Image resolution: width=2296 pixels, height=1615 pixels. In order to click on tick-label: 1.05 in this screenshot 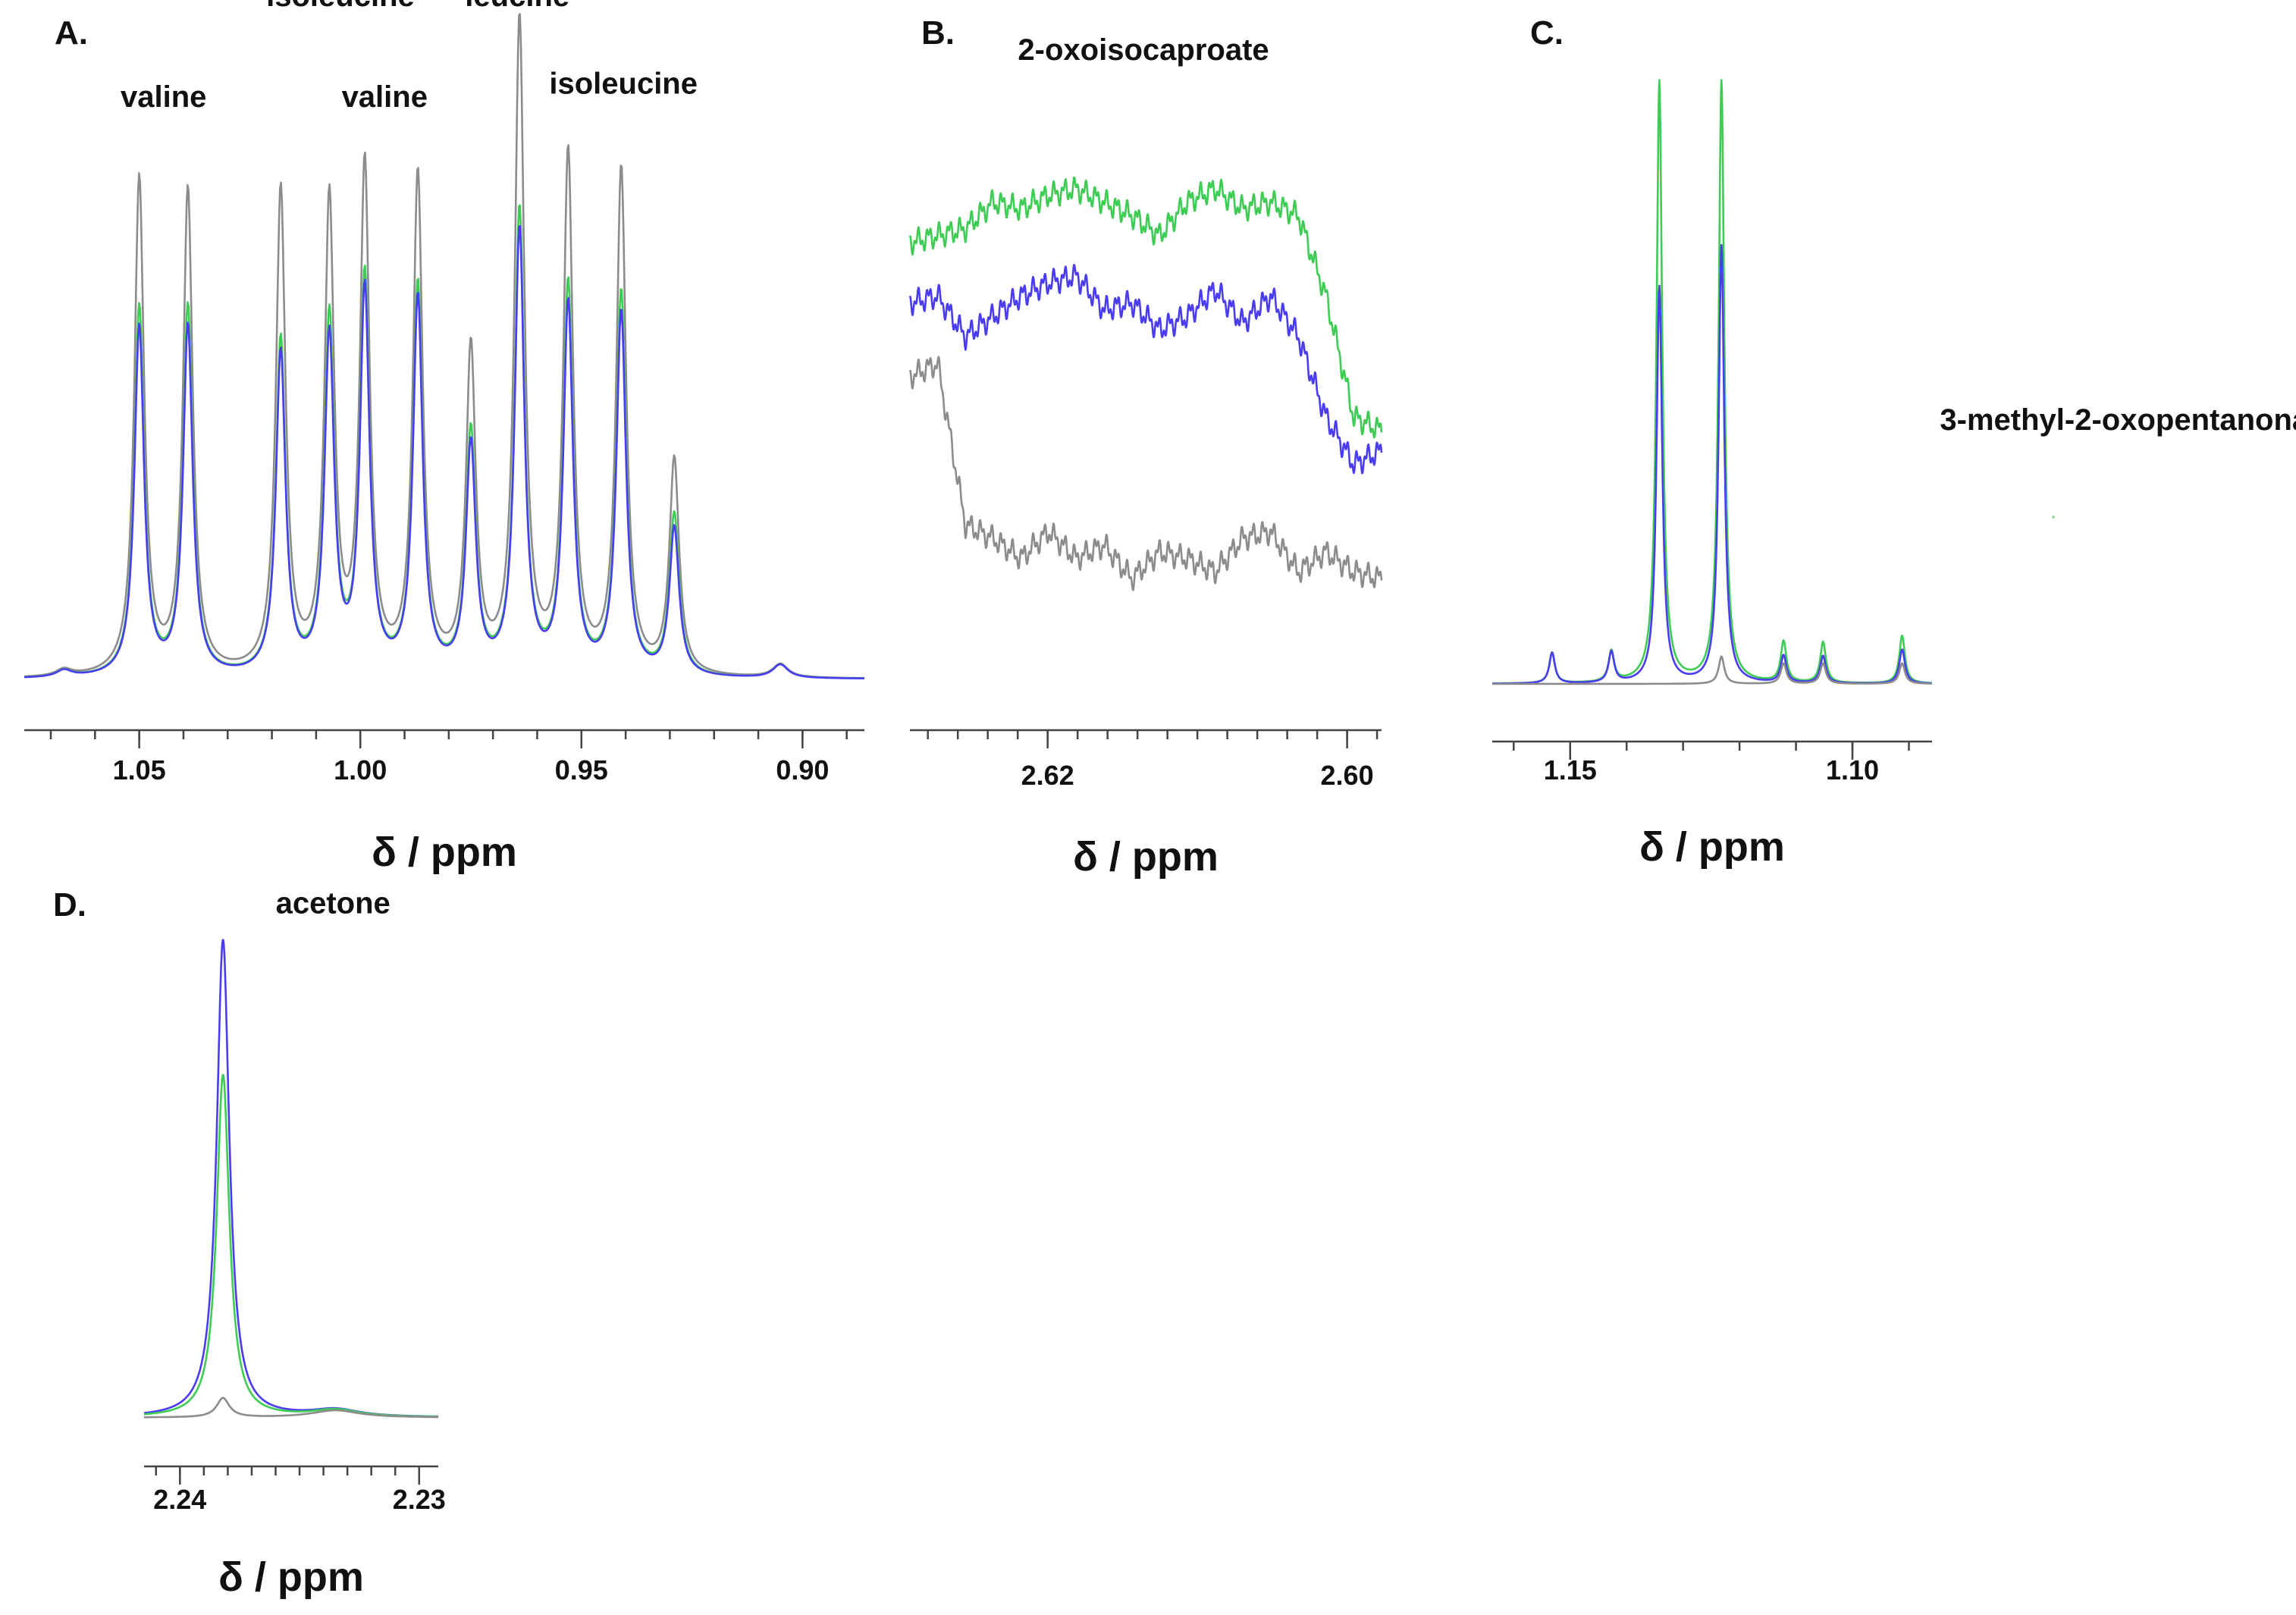, I will do `click(139, 770)`.